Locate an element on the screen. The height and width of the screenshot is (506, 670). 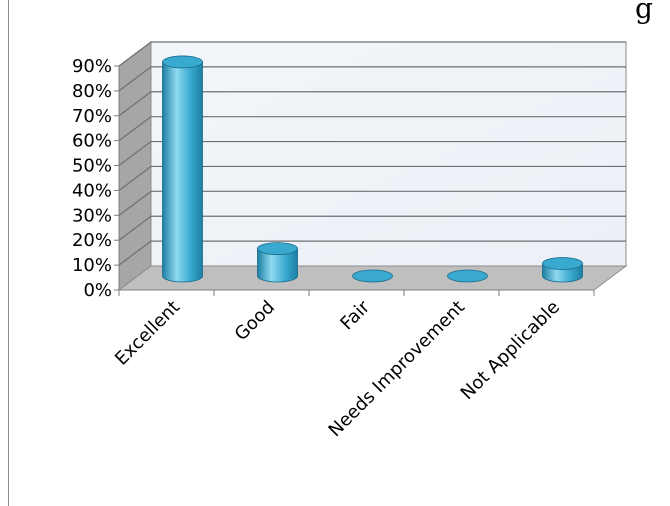
y-tick-label: 40% is located at coordinates (92, 190).